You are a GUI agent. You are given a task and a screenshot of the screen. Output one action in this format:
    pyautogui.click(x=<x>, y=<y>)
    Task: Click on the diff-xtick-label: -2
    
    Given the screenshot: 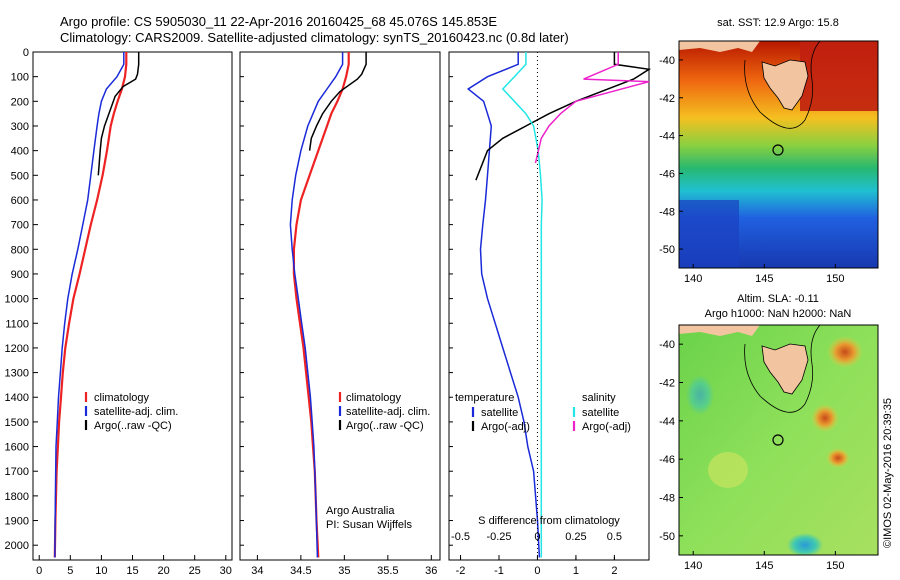 What is the action you would take?
    pyautogui.click(x=461, y=571)
    